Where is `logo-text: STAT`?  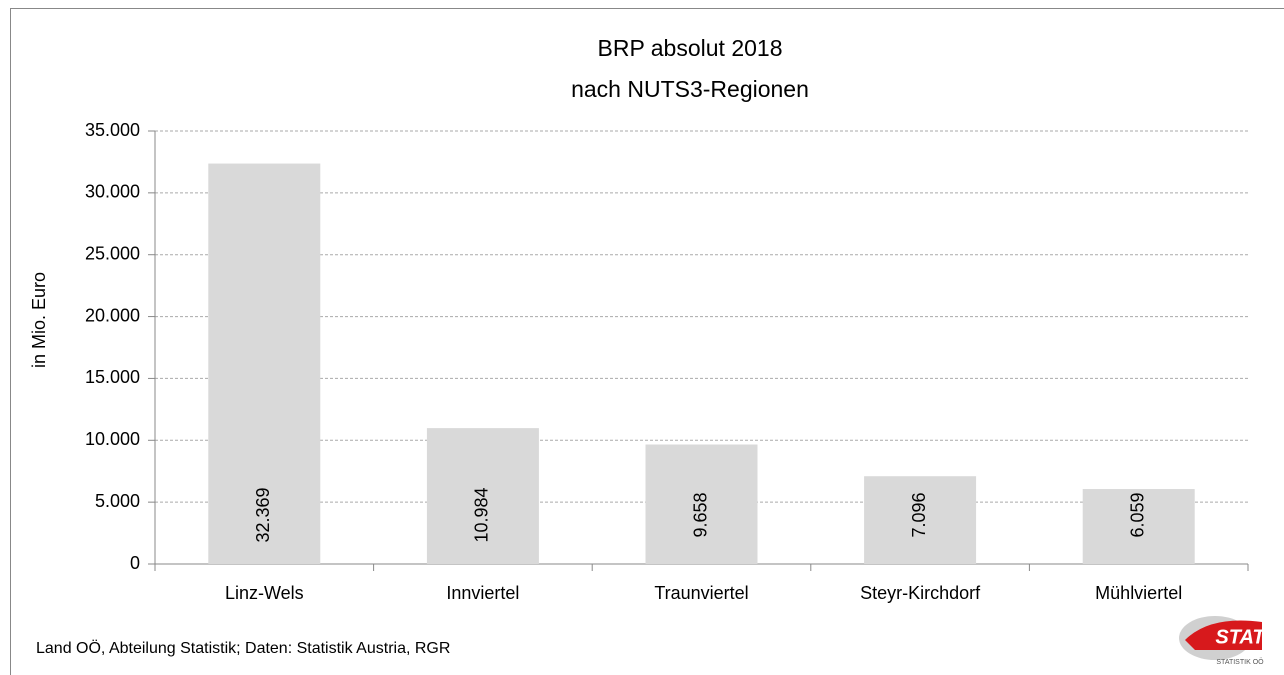
logo-text: STAT is located at coordinates (1240, 637).